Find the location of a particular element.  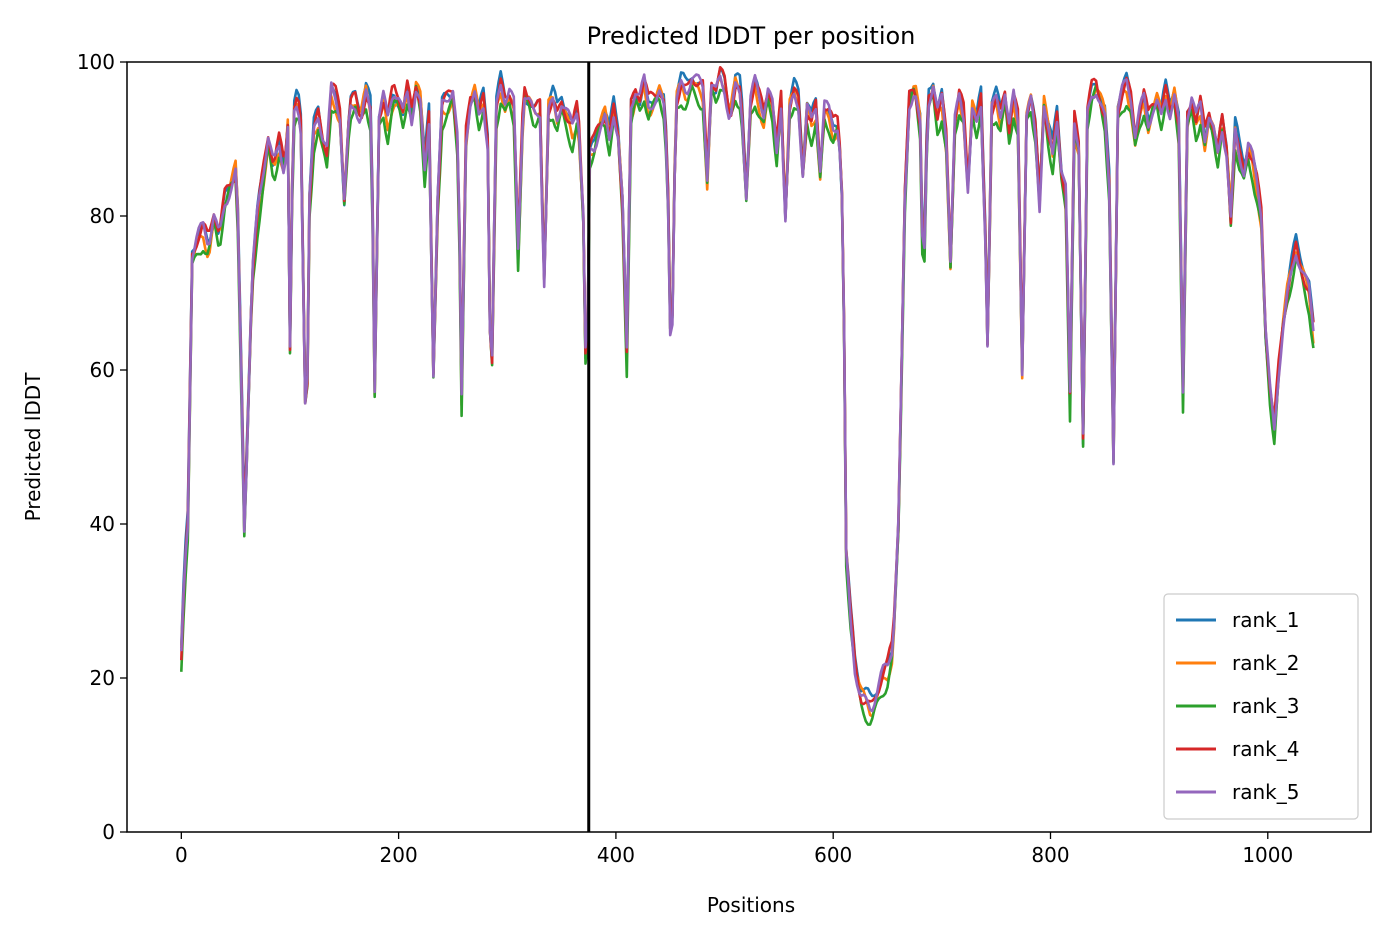

y-tick-label: 20 is located at coordinates (102, 678).